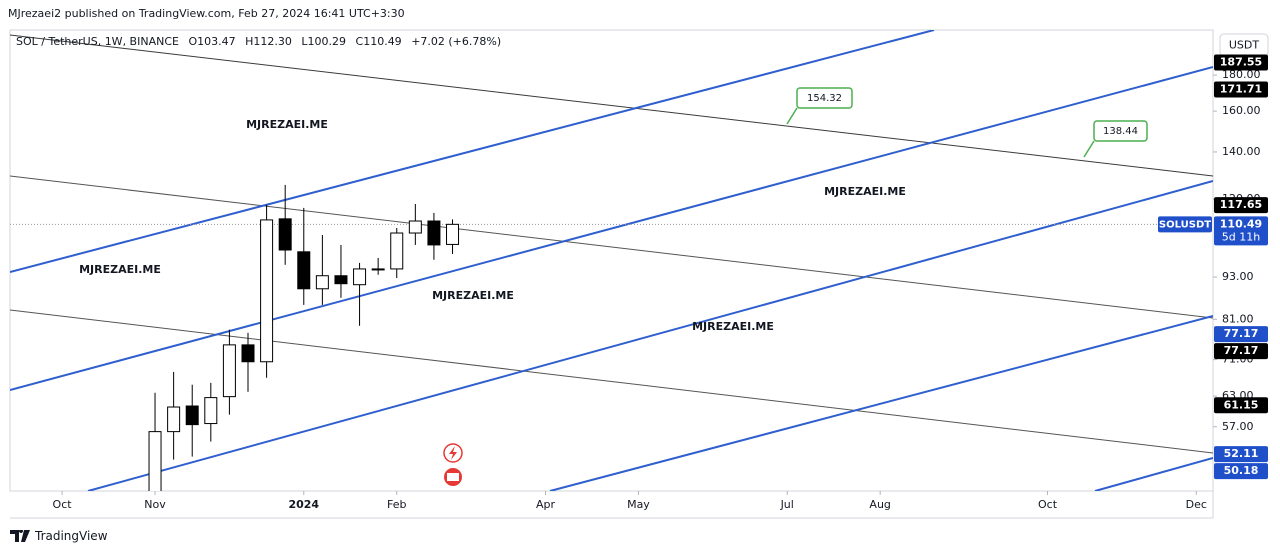 The width and height of the screenshot is (1280, 554). What do you see at coordinates (546, 504) in the screenshot?
I see `x-tick-label: Apr` at bounding box center [546, 504].